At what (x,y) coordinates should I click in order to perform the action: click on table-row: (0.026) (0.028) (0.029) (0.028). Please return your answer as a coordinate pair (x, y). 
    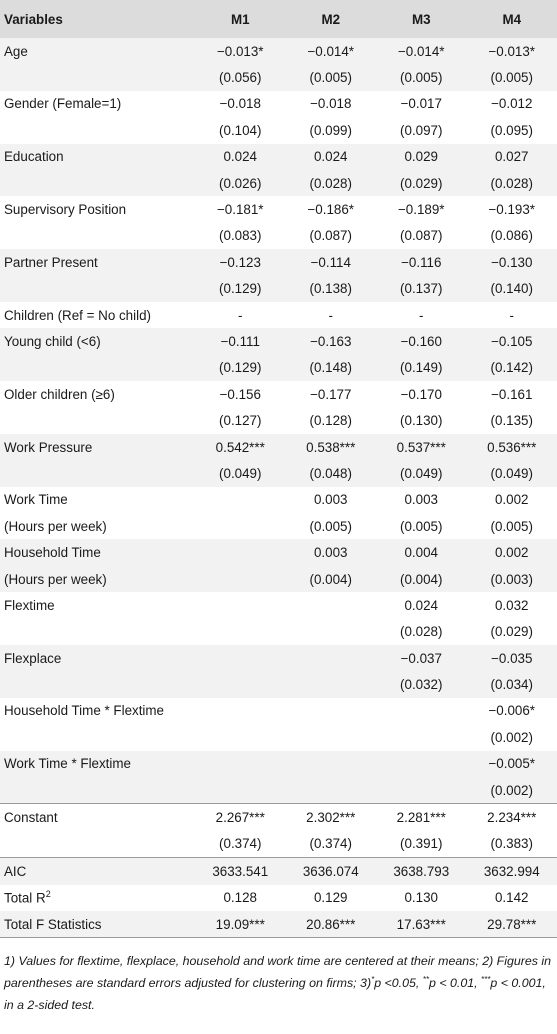
    Looking at the image, I should click on (278, 183).